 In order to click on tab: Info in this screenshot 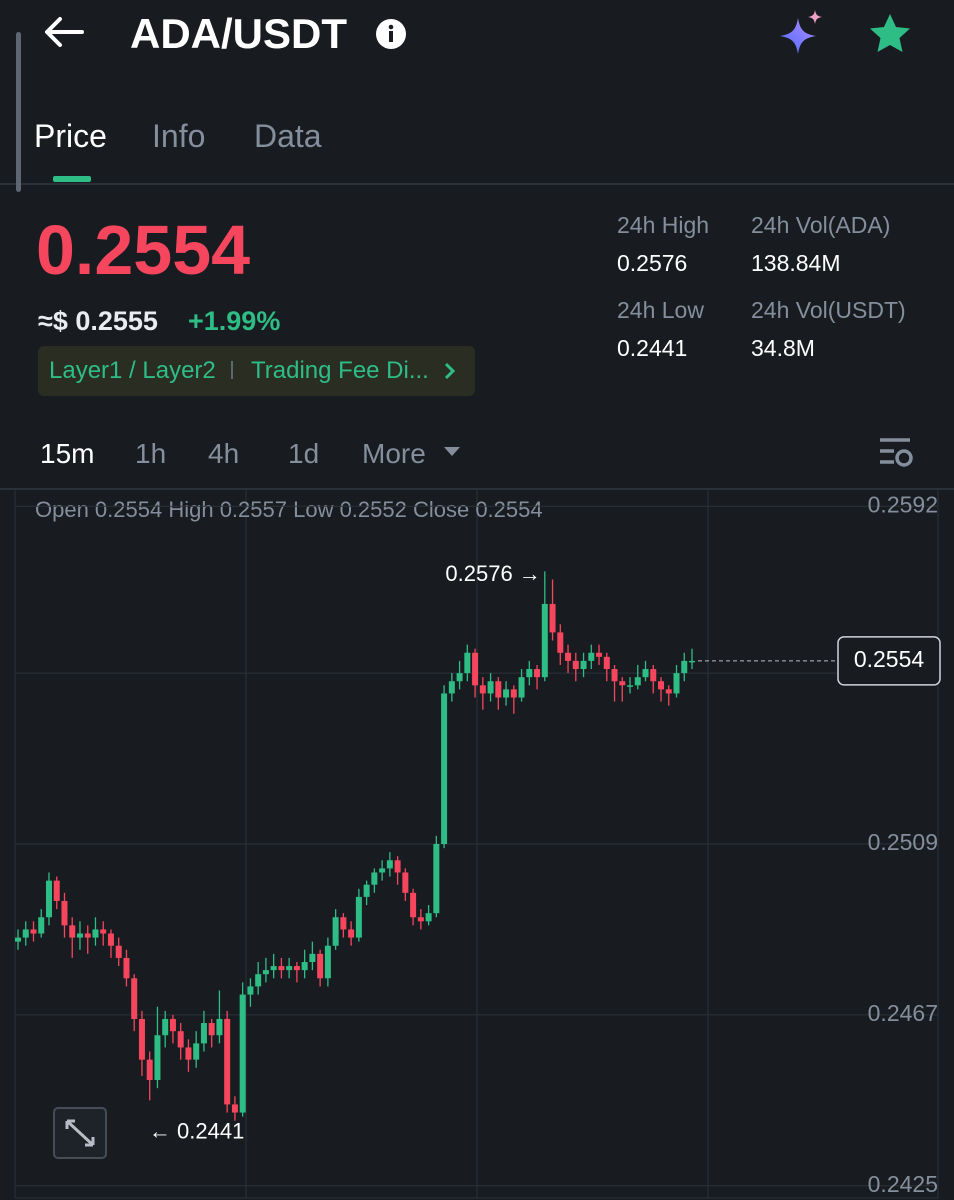, I will do `click(179, 136)`.